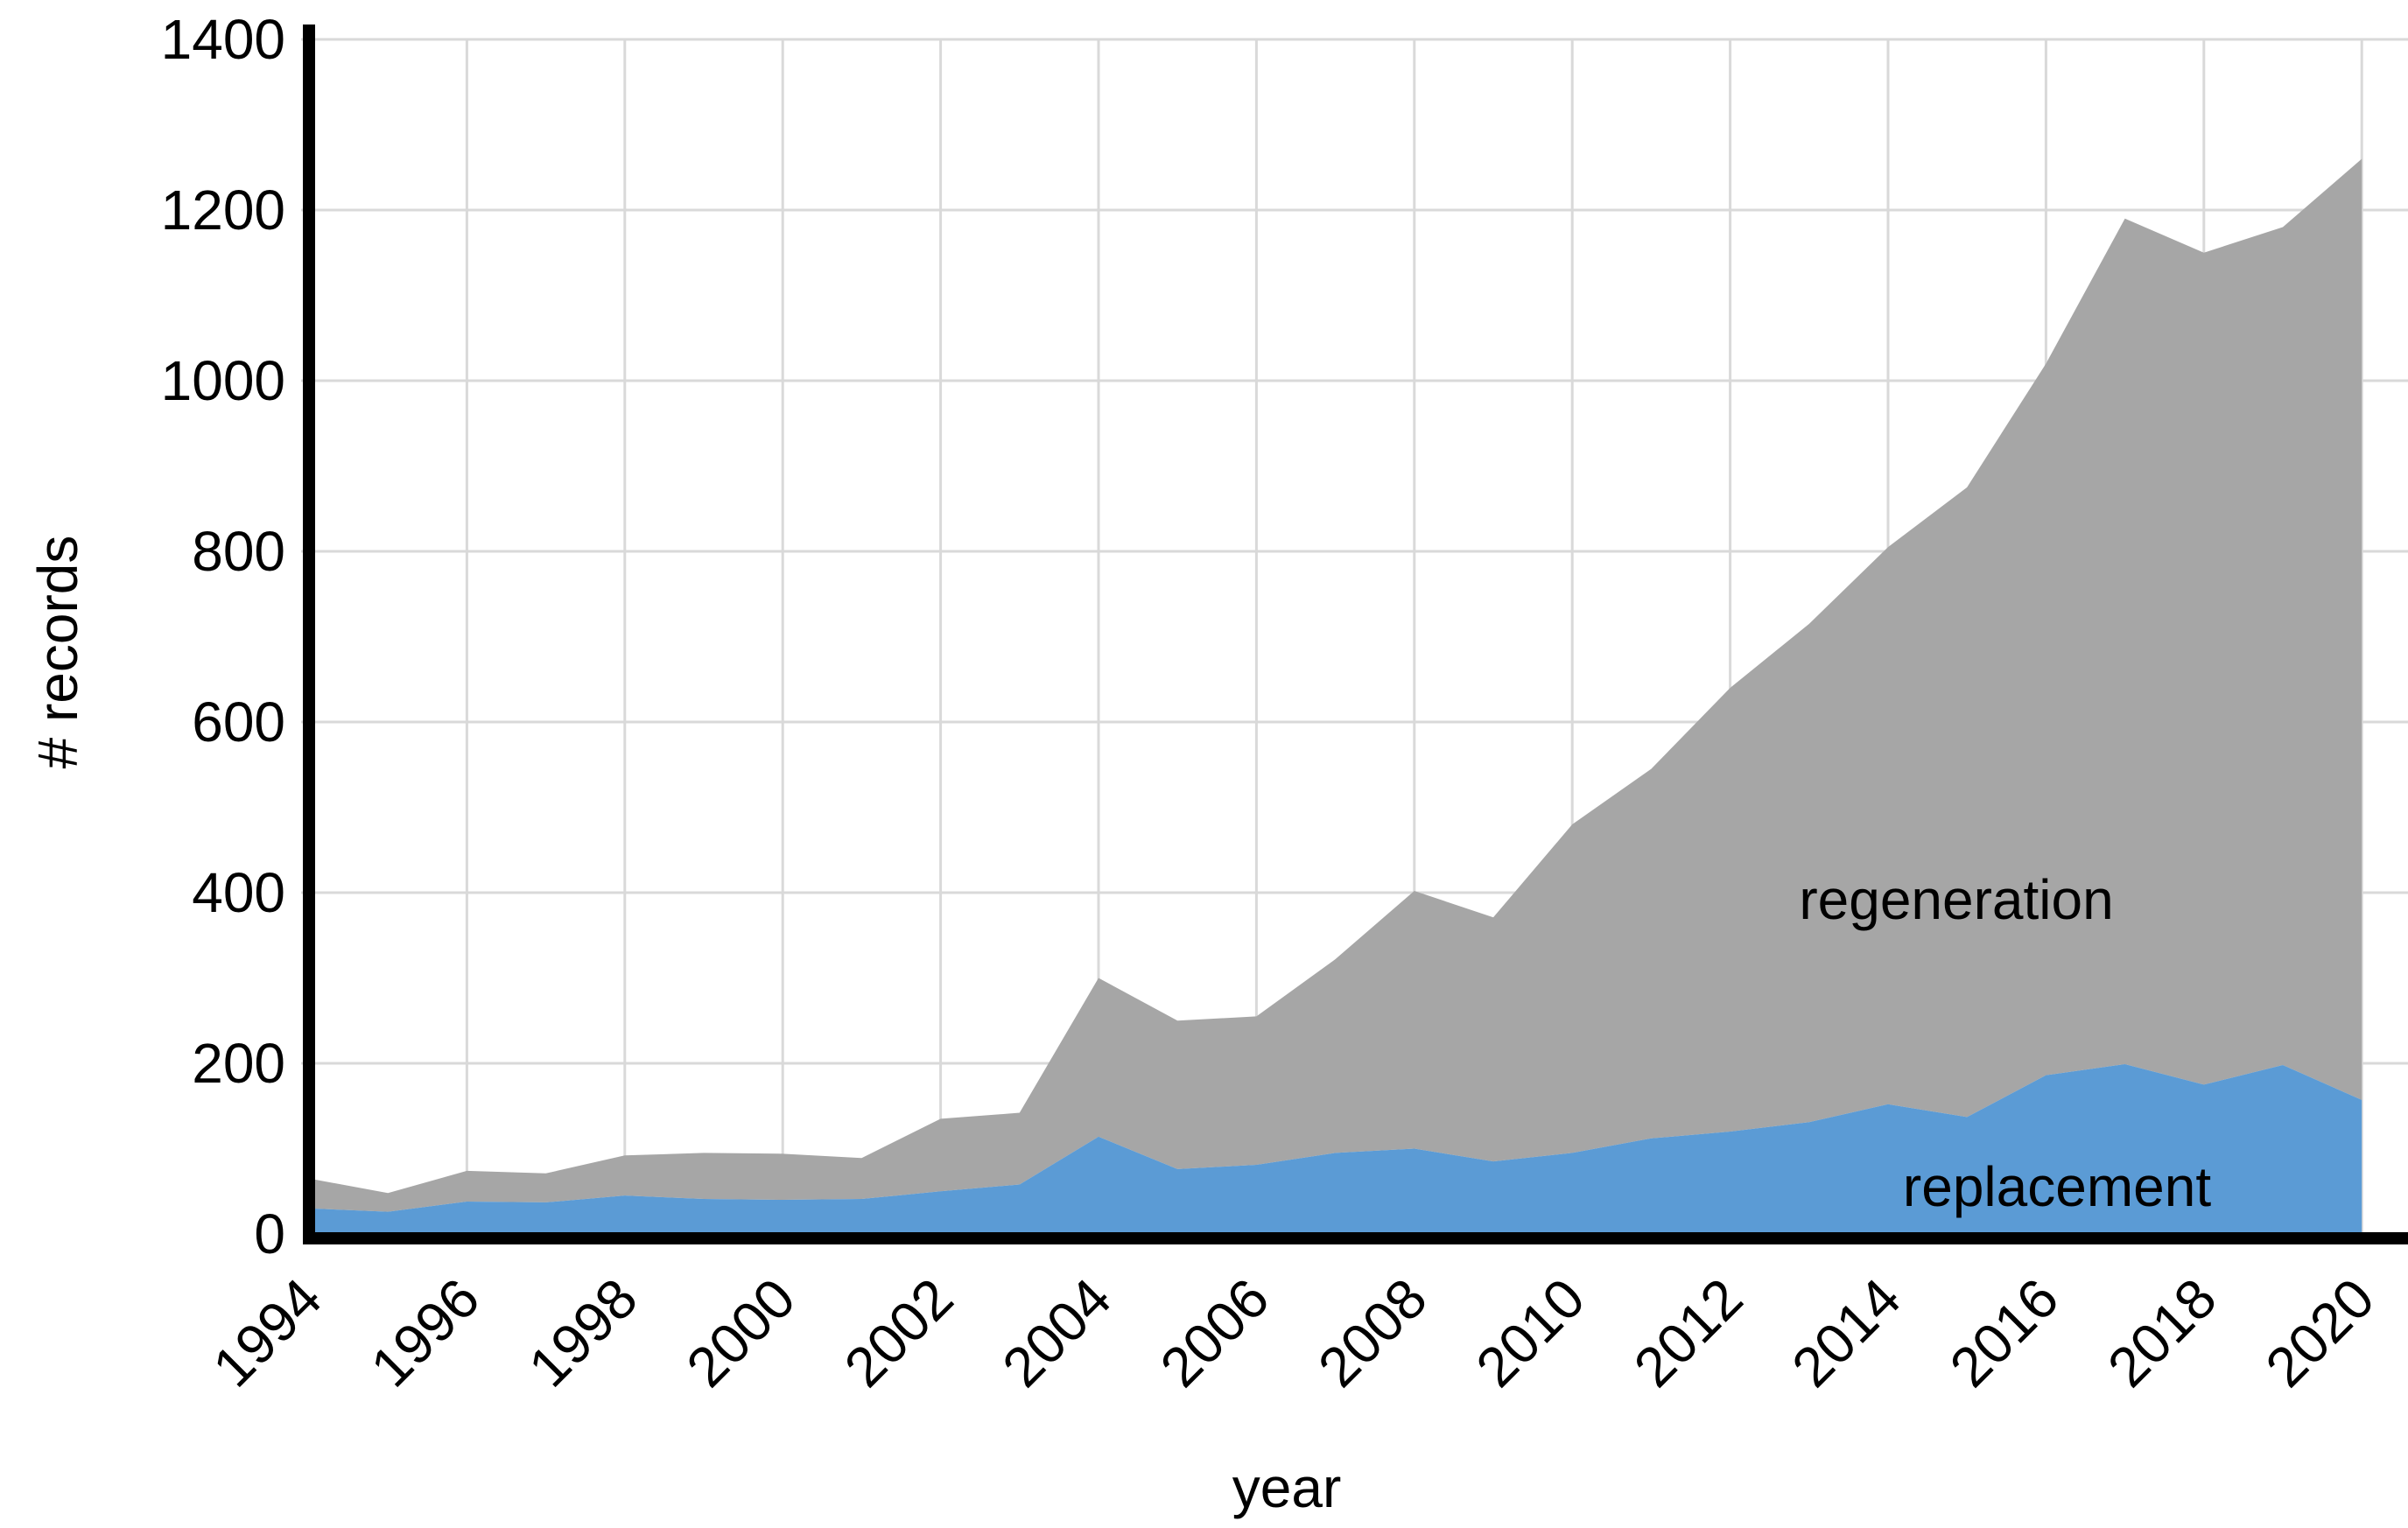 The image size is (2408, 1528). What do you see at coordinates (582, 1332) in the screenshot?
I see `x-tick-label-1998: 1998` at bounding box center [582, 1332].